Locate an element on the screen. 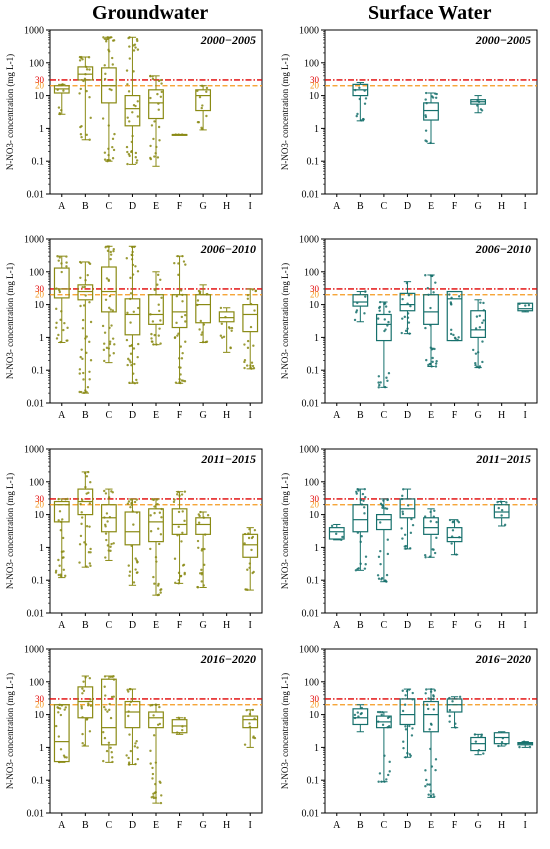 Image resolution: width=550 pixels, height=849 pixels. box-B is located at coordinates (85, 711).